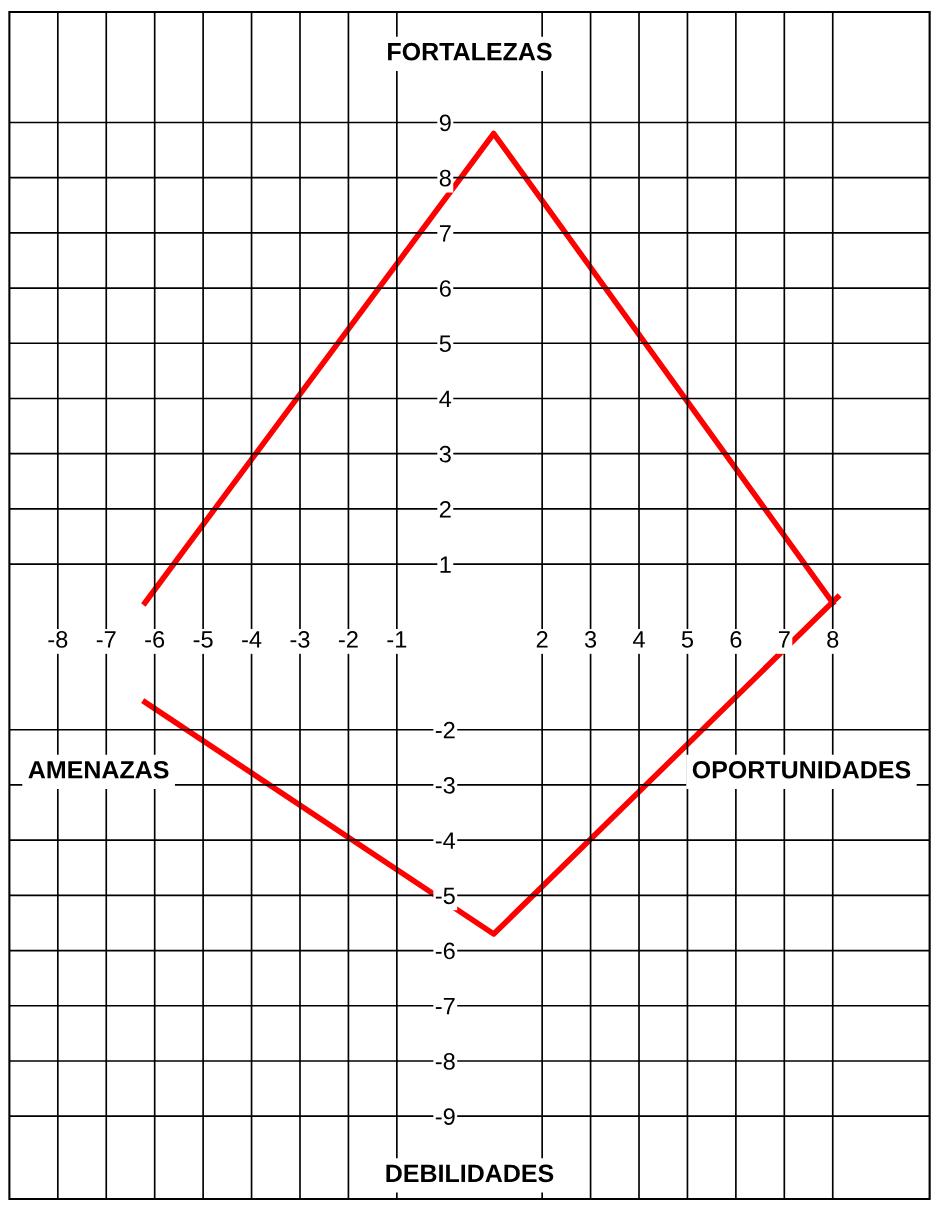 Image resolution: width=939 pixels, height=1205 pixels. I want to click on x-tick-label: 3, so click(590, 639).